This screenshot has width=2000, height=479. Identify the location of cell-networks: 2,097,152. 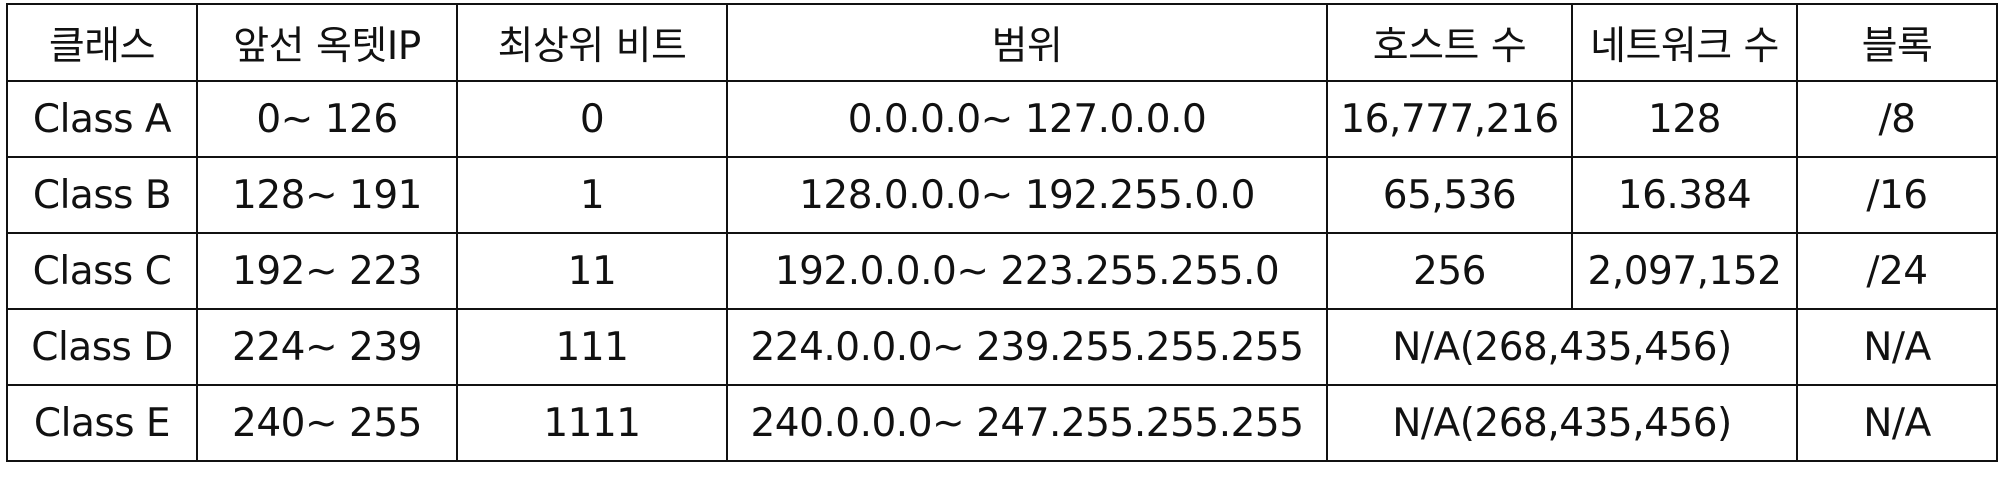
(1684, 271).